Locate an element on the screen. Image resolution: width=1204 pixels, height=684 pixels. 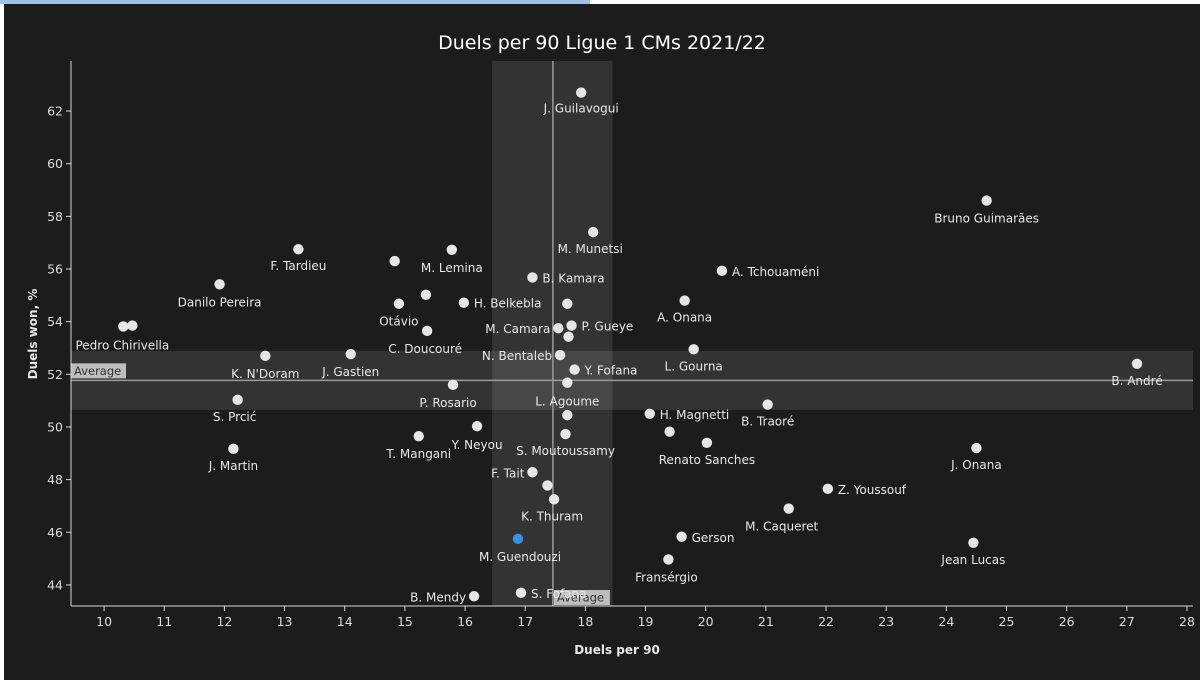
point-label: L. Gourna is located at coordinates (694, 366).